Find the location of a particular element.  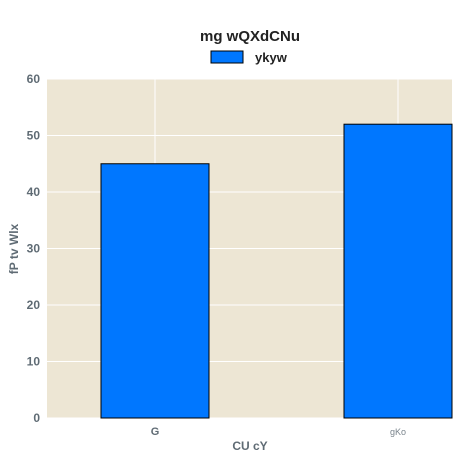

y-tick-label: 60 is located at coordinates (34, 79).